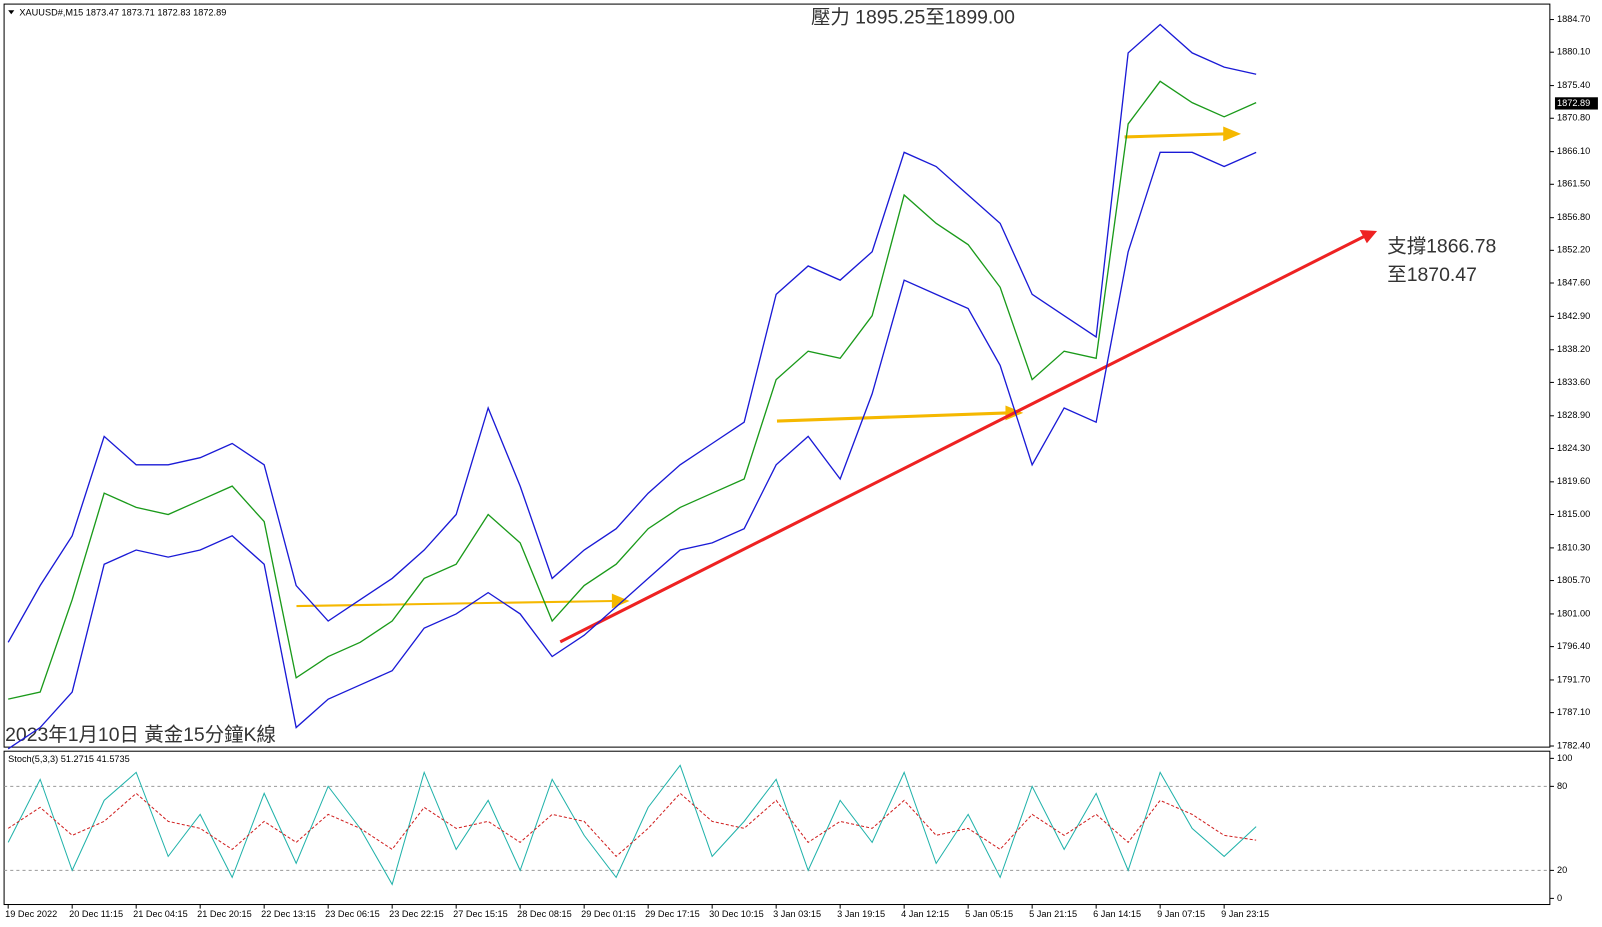 Image resolution: width=1602 pixels, height=927 pixels. I want to click on menu-triangle, so click(11, 12).